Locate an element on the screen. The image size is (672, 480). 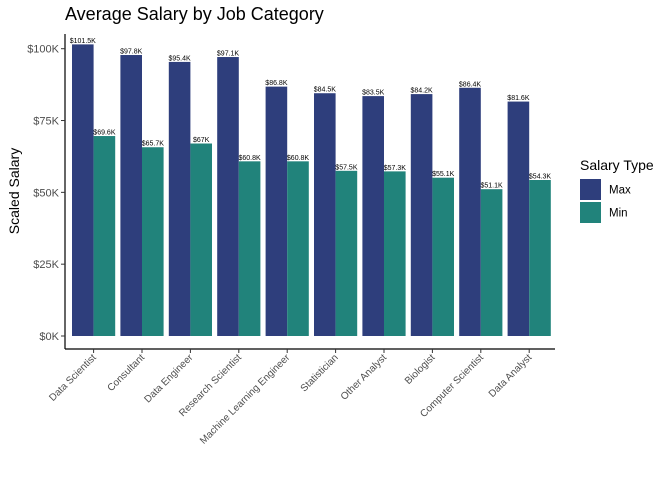
data-label-min-3: $67K is located at coordinates (201, 140).